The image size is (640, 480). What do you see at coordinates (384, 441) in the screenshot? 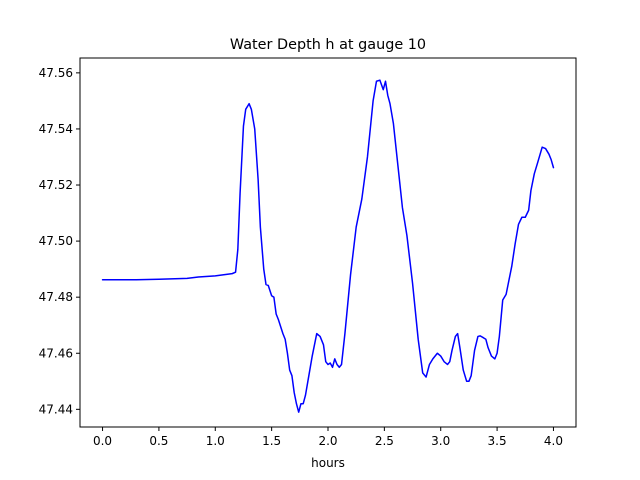
I see `x-tick-label: 2.5` at bounding box center [384, 441].